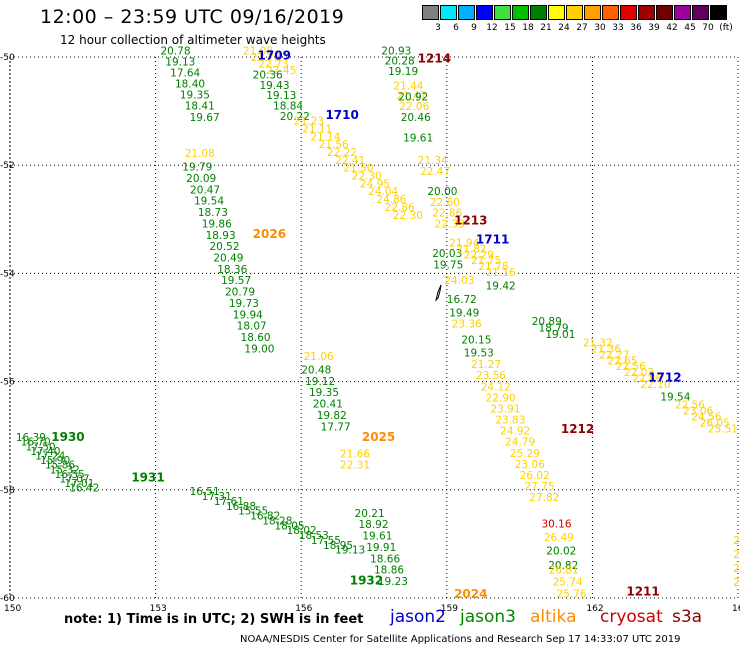  What do you see at coordinates (491, 376) in the screenshot?
I see `swh-value-label: 23.56` at bounding box center [491, 376].